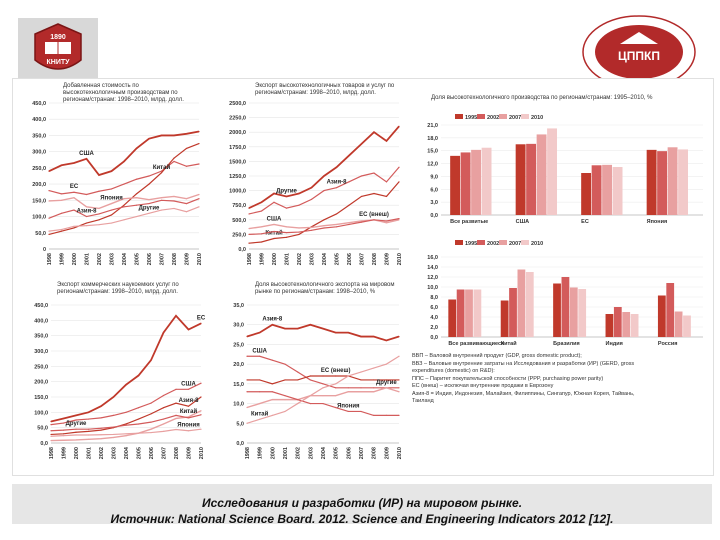  What do you see at coordinates (165, 453) in the screenshot?
I see `x-tick-label: 2007` at bounding box center [165, 453].